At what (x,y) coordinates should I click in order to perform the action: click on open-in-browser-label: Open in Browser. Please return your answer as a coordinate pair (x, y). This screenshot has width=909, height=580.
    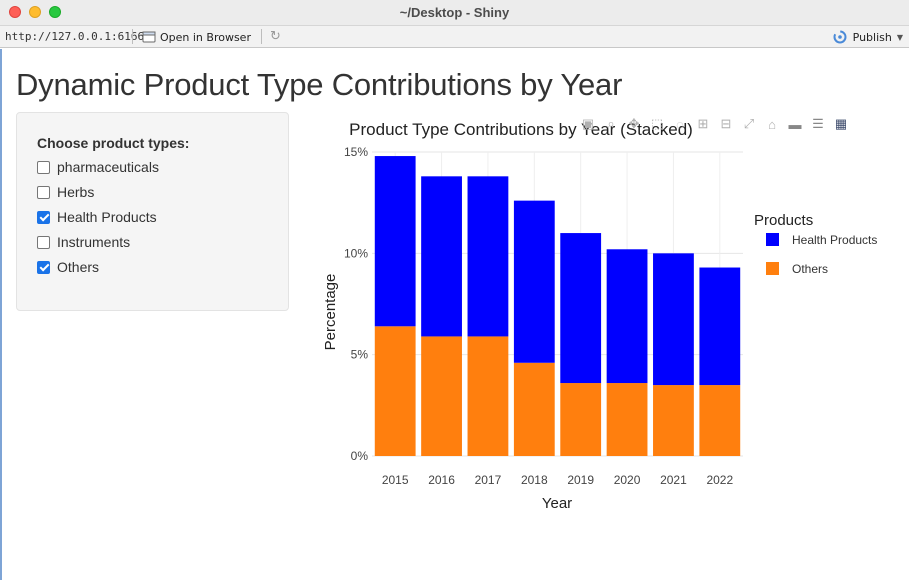
    Looking at the image, I should click on (205, 37).